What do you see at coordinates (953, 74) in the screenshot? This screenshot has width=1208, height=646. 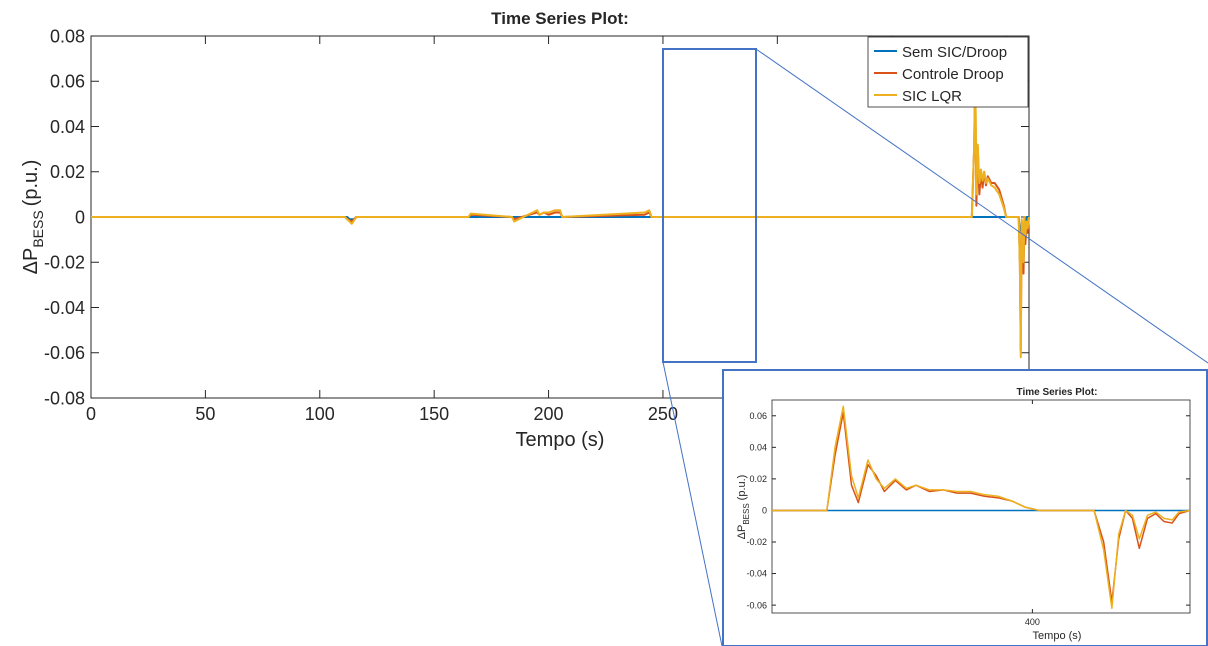 I see `legend-label-droop: Controle Droop` at bounding box center [953, 74].